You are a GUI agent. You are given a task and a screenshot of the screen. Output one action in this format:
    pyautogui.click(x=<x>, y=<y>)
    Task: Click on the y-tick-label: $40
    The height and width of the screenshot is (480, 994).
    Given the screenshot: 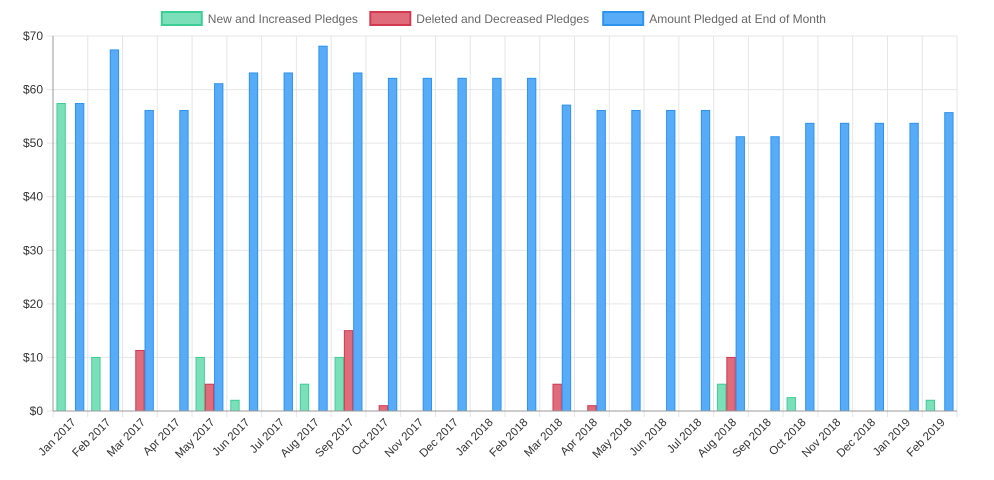 What is the action you would take?
    pyautogui.click(x=33, y=197)
    